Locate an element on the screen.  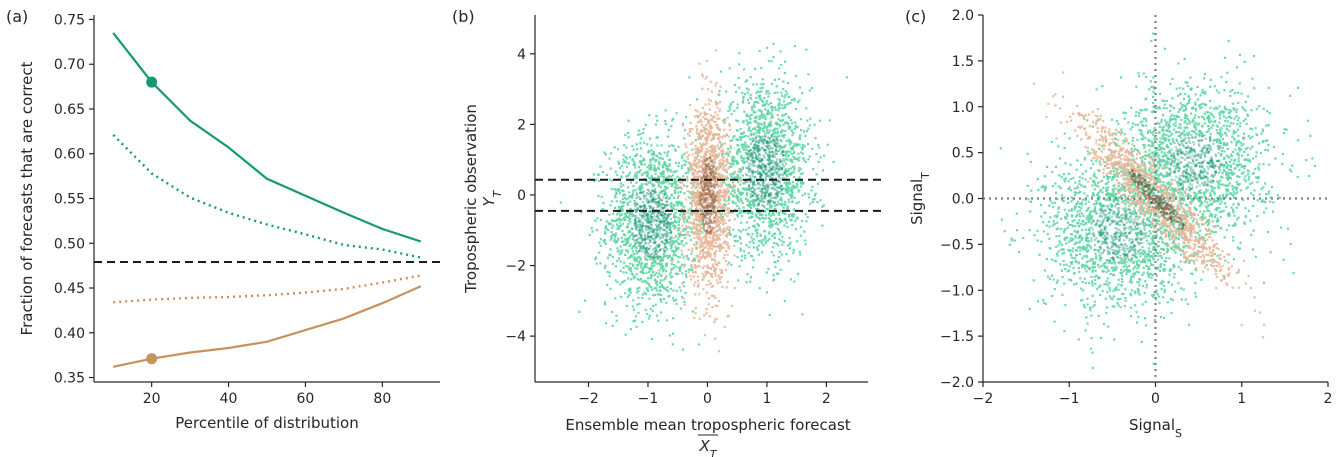
a-ytick-label: 0.40 is located at coordinates (69, 334).